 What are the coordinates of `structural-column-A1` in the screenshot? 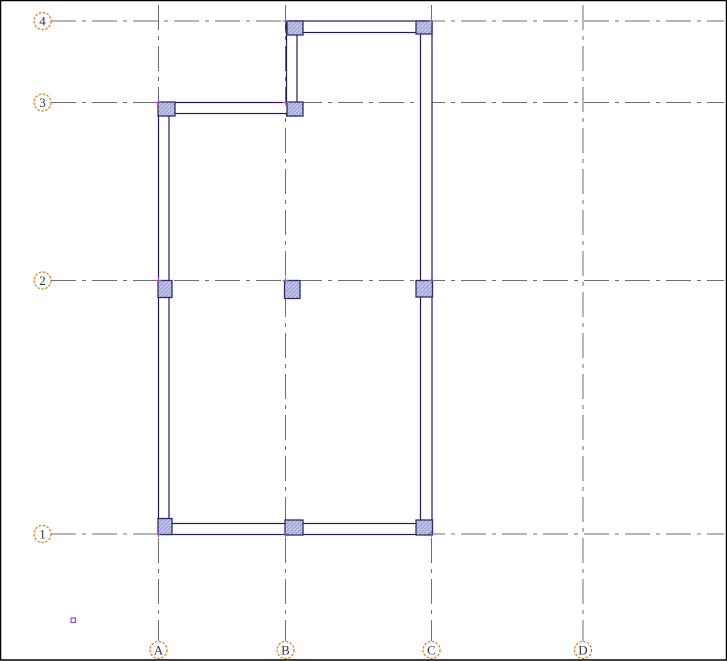 It's located at (165, 526).